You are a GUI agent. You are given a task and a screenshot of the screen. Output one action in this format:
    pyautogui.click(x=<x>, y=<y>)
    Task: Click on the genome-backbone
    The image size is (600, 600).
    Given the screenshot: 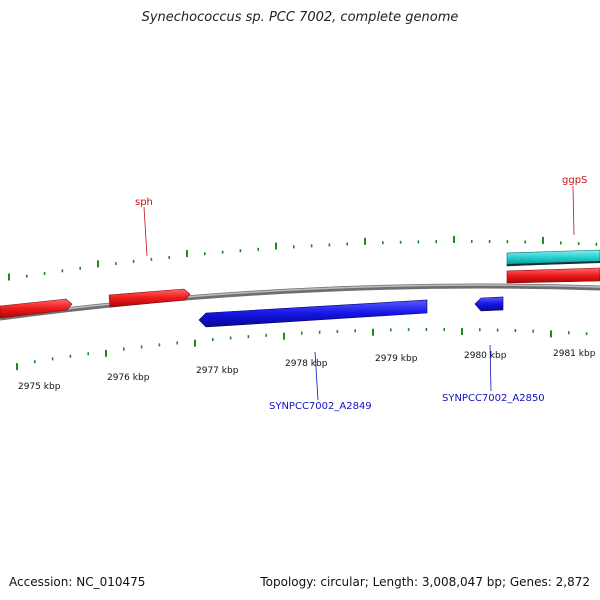 What is the action you would take?
    pyautogui.click(x=300, y=302)
    